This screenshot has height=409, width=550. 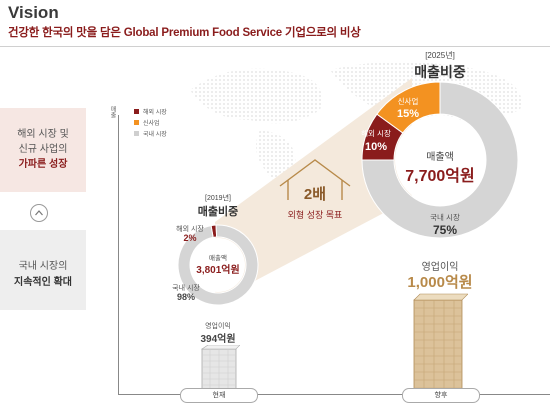 I want to click on x-axis-line, so click(x=334, y=394).